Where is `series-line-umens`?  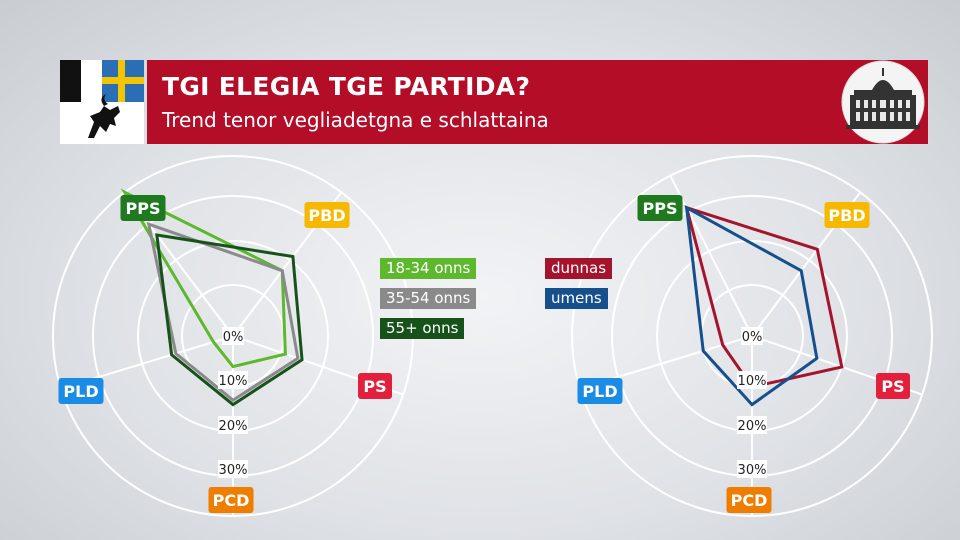
series-line-umens is located at coordinates (751, 305).